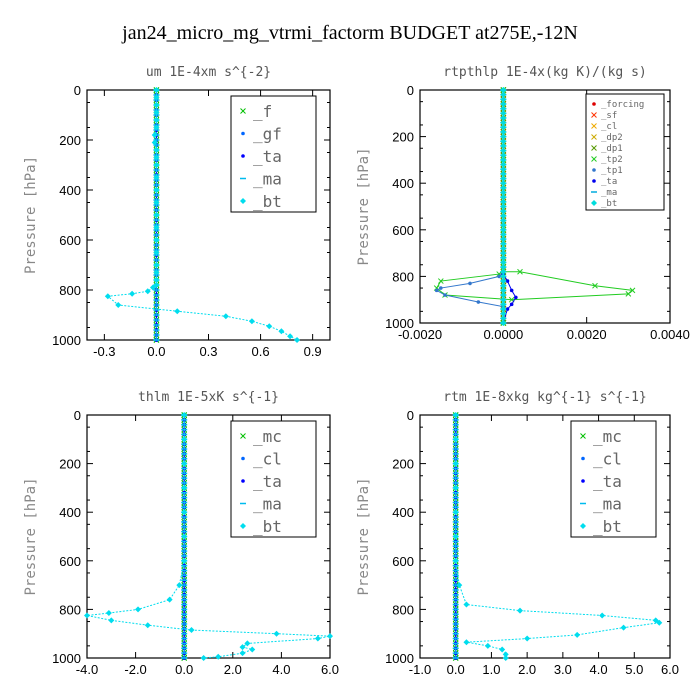 The width and height of the screenshot is (700, 700). I want to click on legend-label: _dp1, so click(612, 149).